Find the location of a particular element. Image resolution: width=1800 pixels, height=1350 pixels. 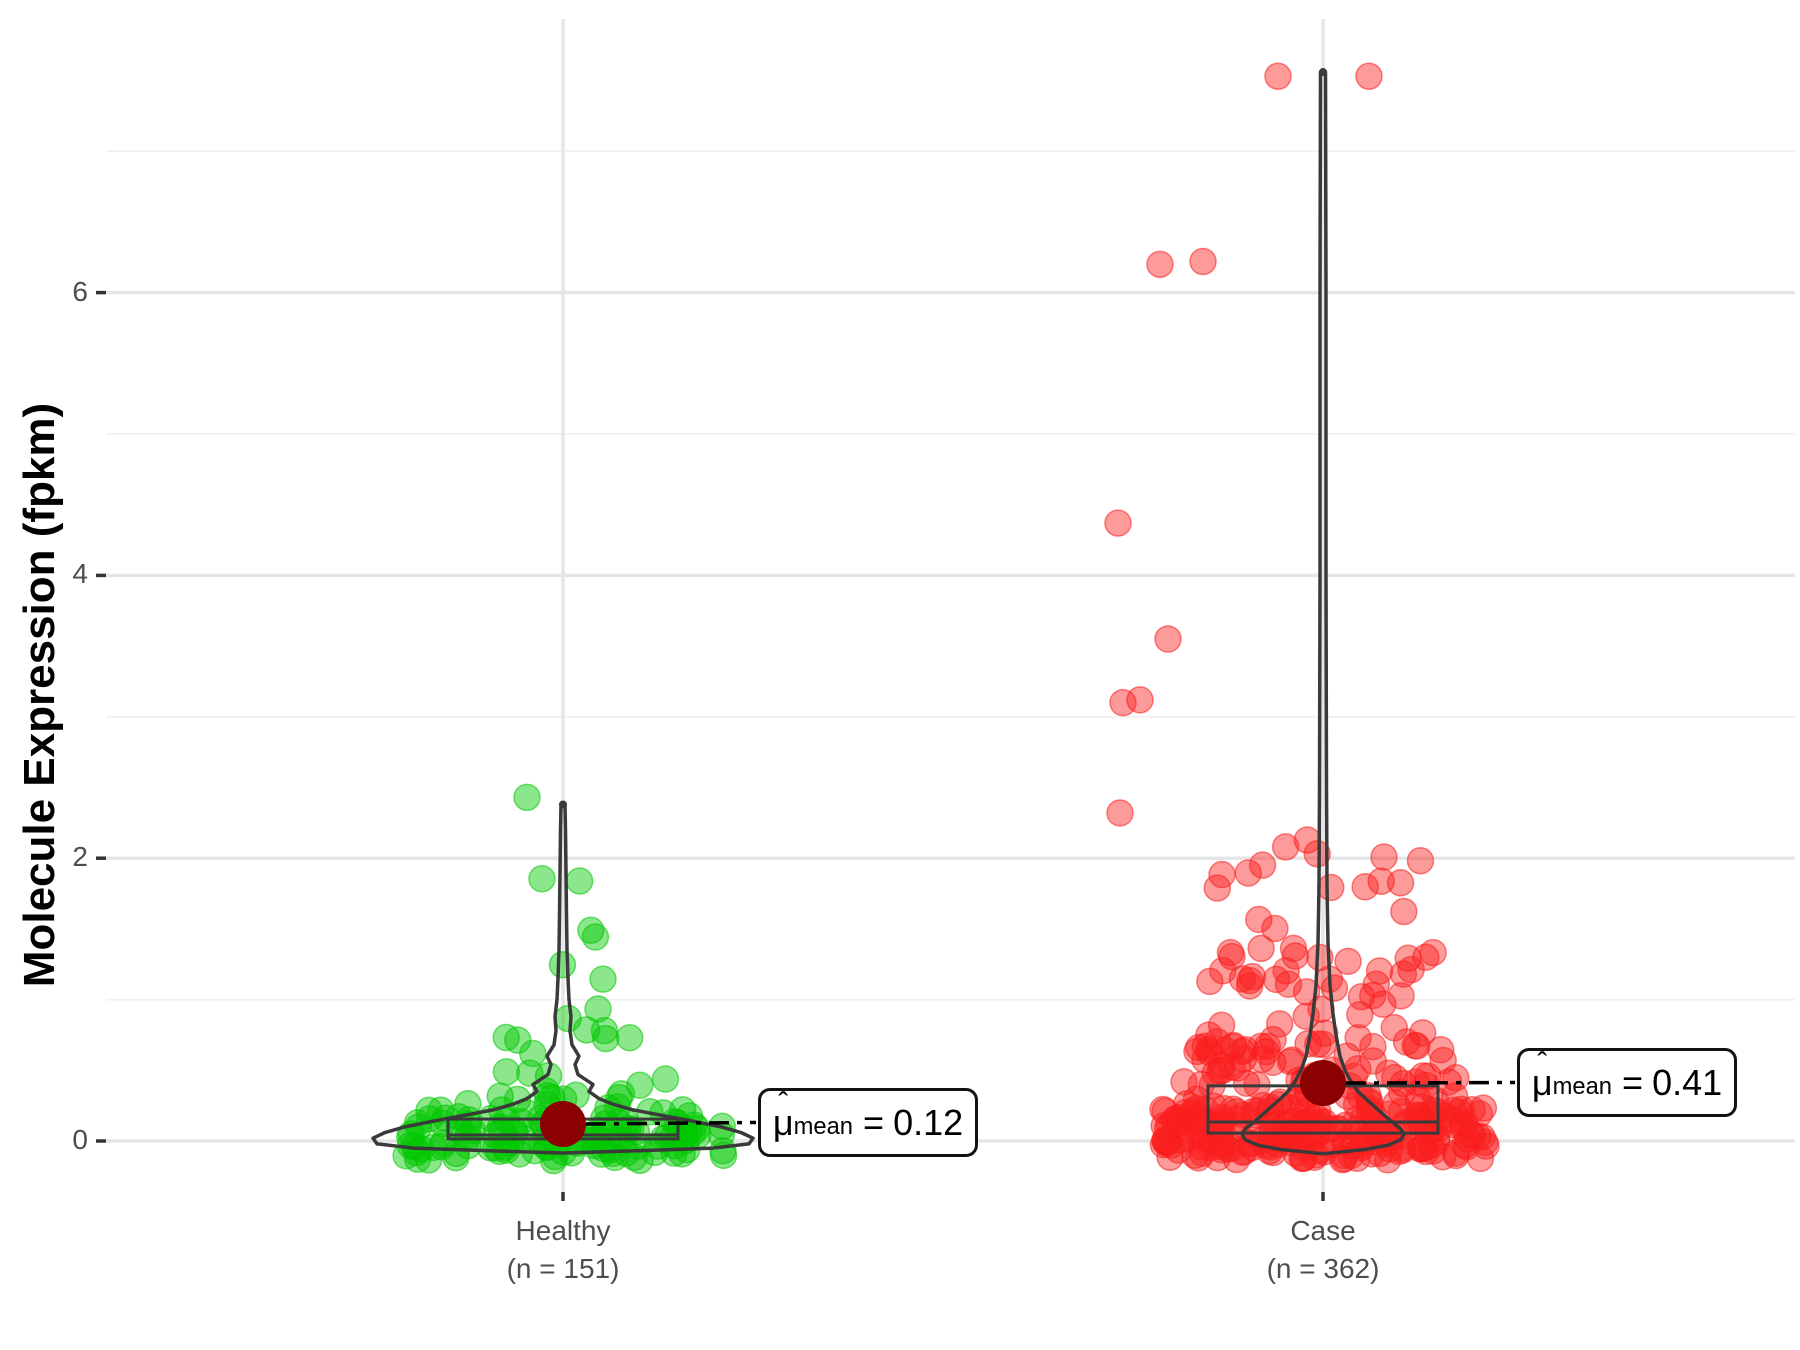

y-axis-tick-label: 0 is located at coordinates (80, 1139).